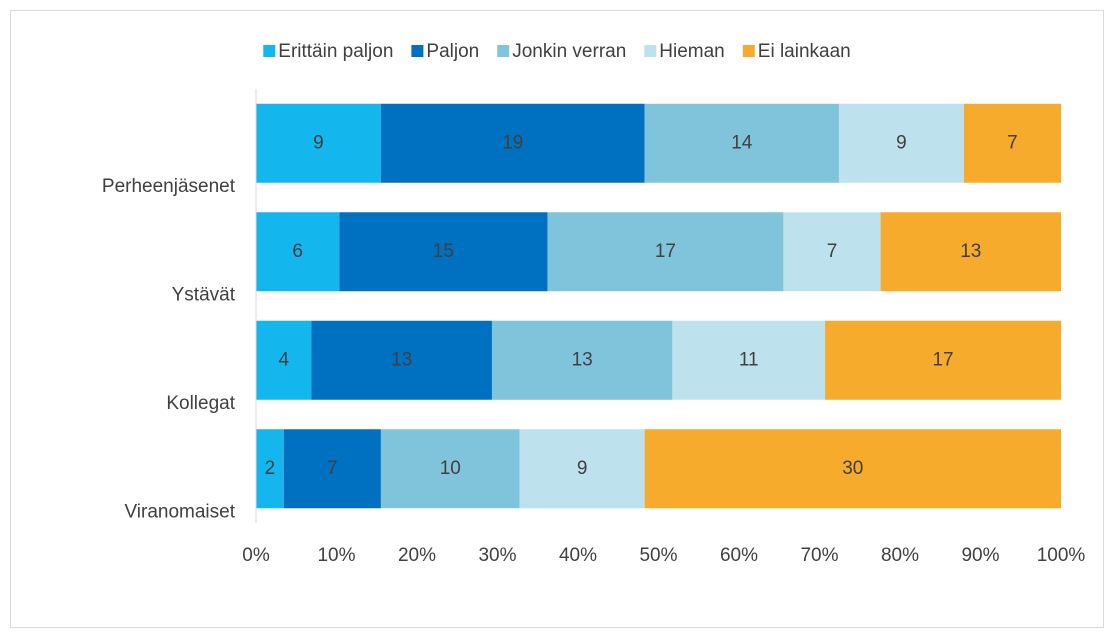  What do you see at coordinates (900, 555) in the screenshot?
I see `x-tick-label: 80%` at bounding box center [900, 555].